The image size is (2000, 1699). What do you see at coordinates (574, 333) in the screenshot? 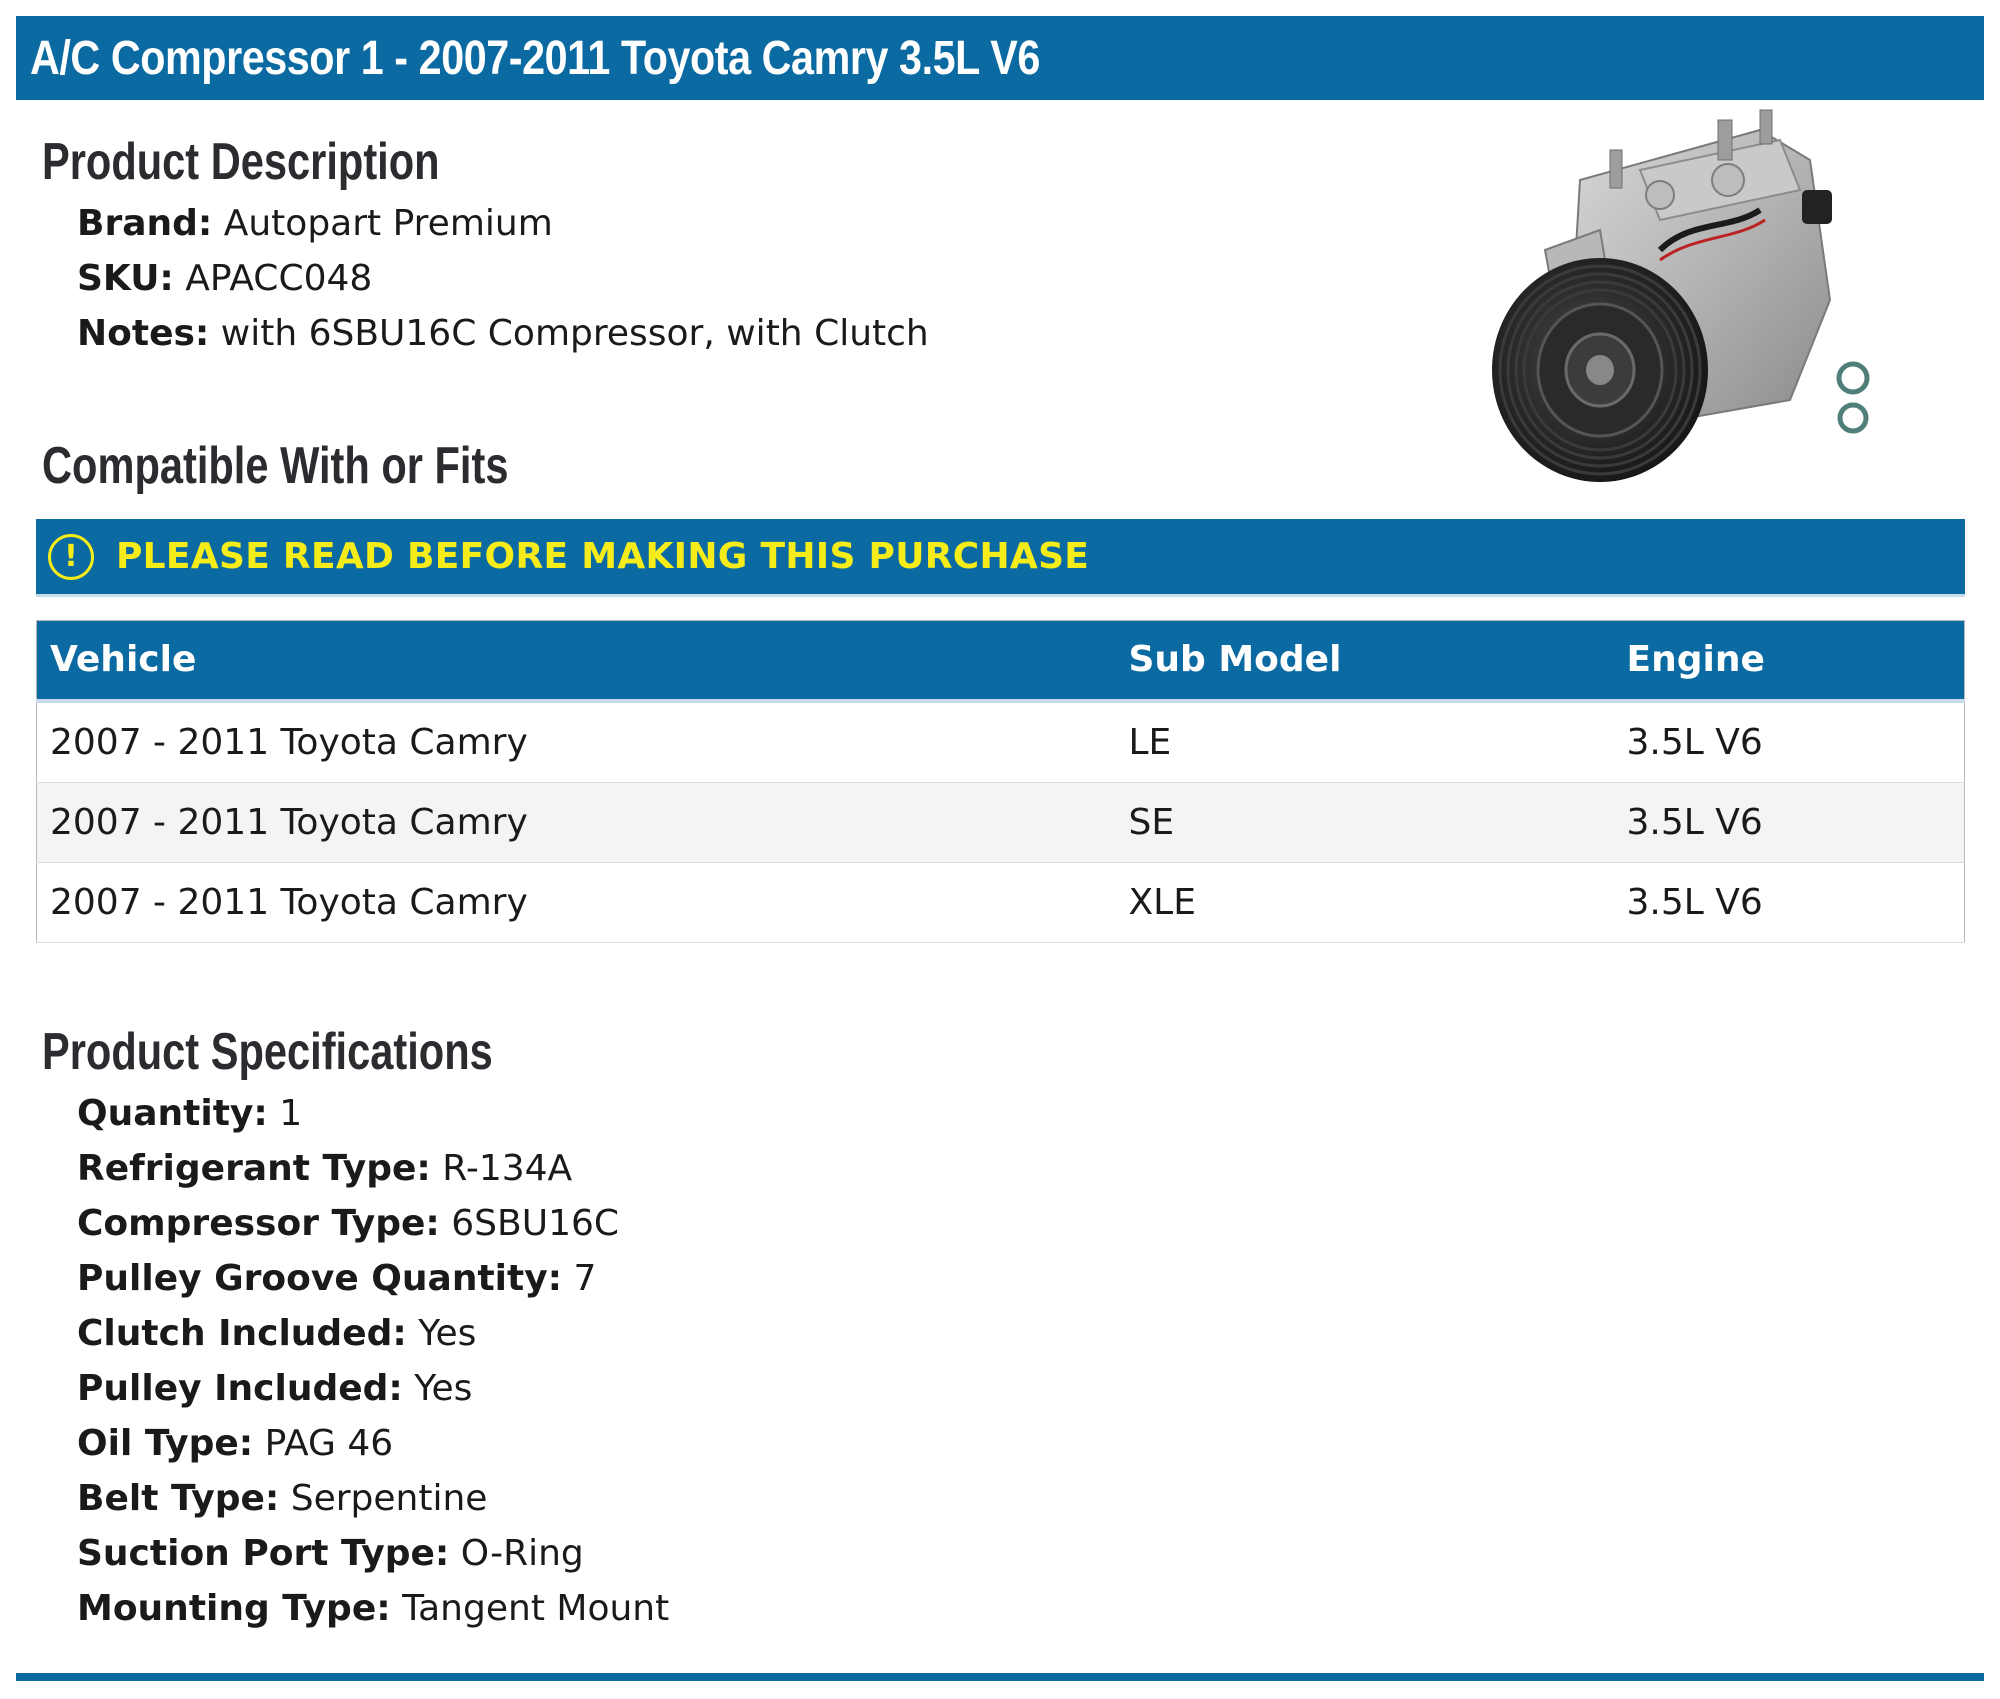
I see `notes-value: with 6SBU16C Compressor, with Clutch` at bounding box center [574, 333].